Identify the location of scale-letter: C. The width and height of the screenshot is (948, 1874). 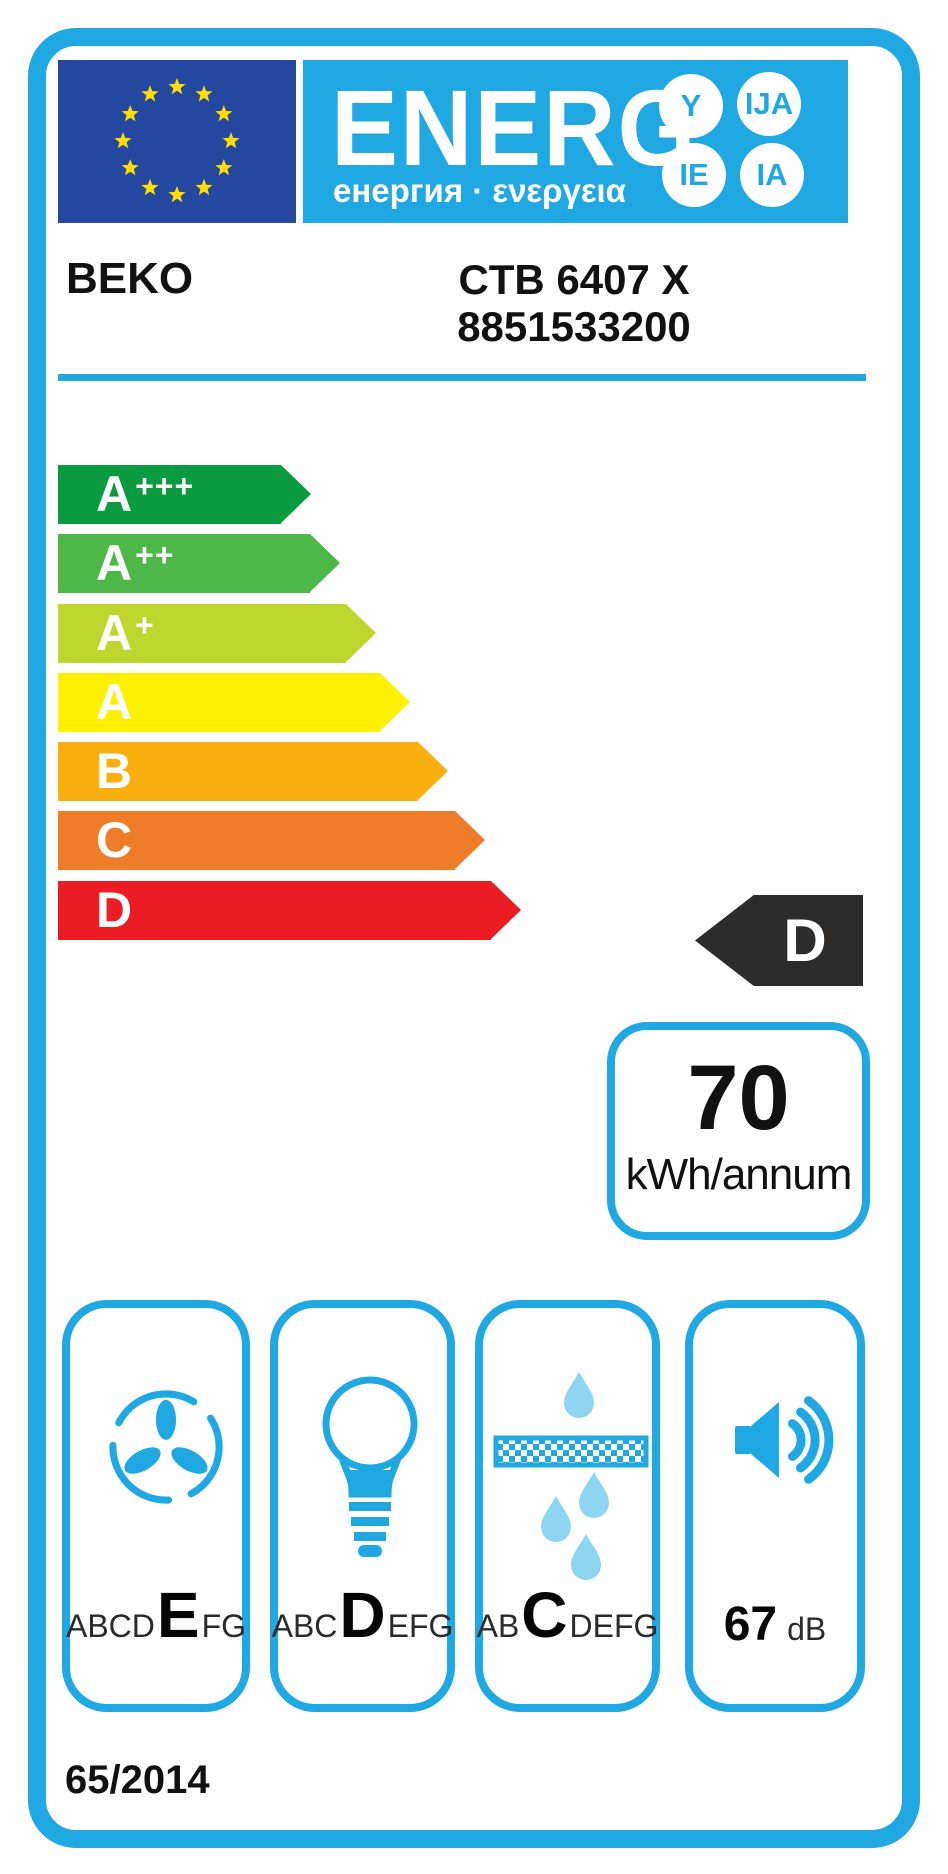
(114, 840).